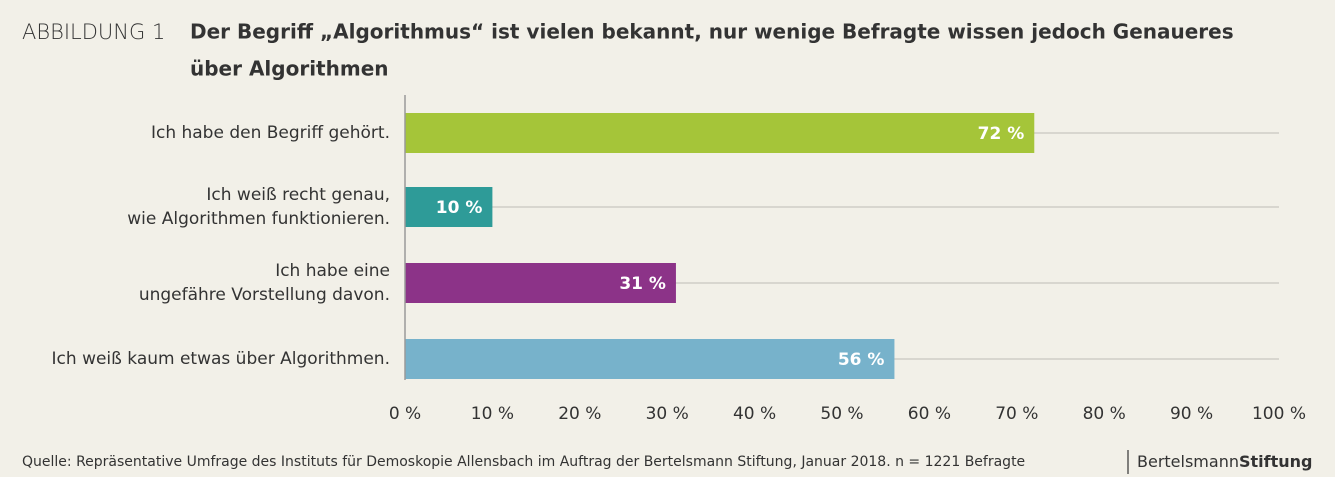  Describe the element at coordinates (93, 32) in the screenshot. I see `figure-label: ABBILDUNG 1` at that location.